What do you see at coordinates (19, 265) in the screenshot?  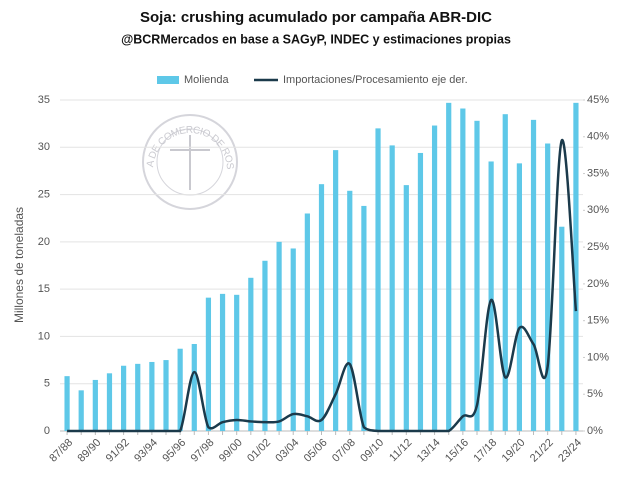 I see `y-axis-label: Millones de toneladas` at bounding box center [19, 265].